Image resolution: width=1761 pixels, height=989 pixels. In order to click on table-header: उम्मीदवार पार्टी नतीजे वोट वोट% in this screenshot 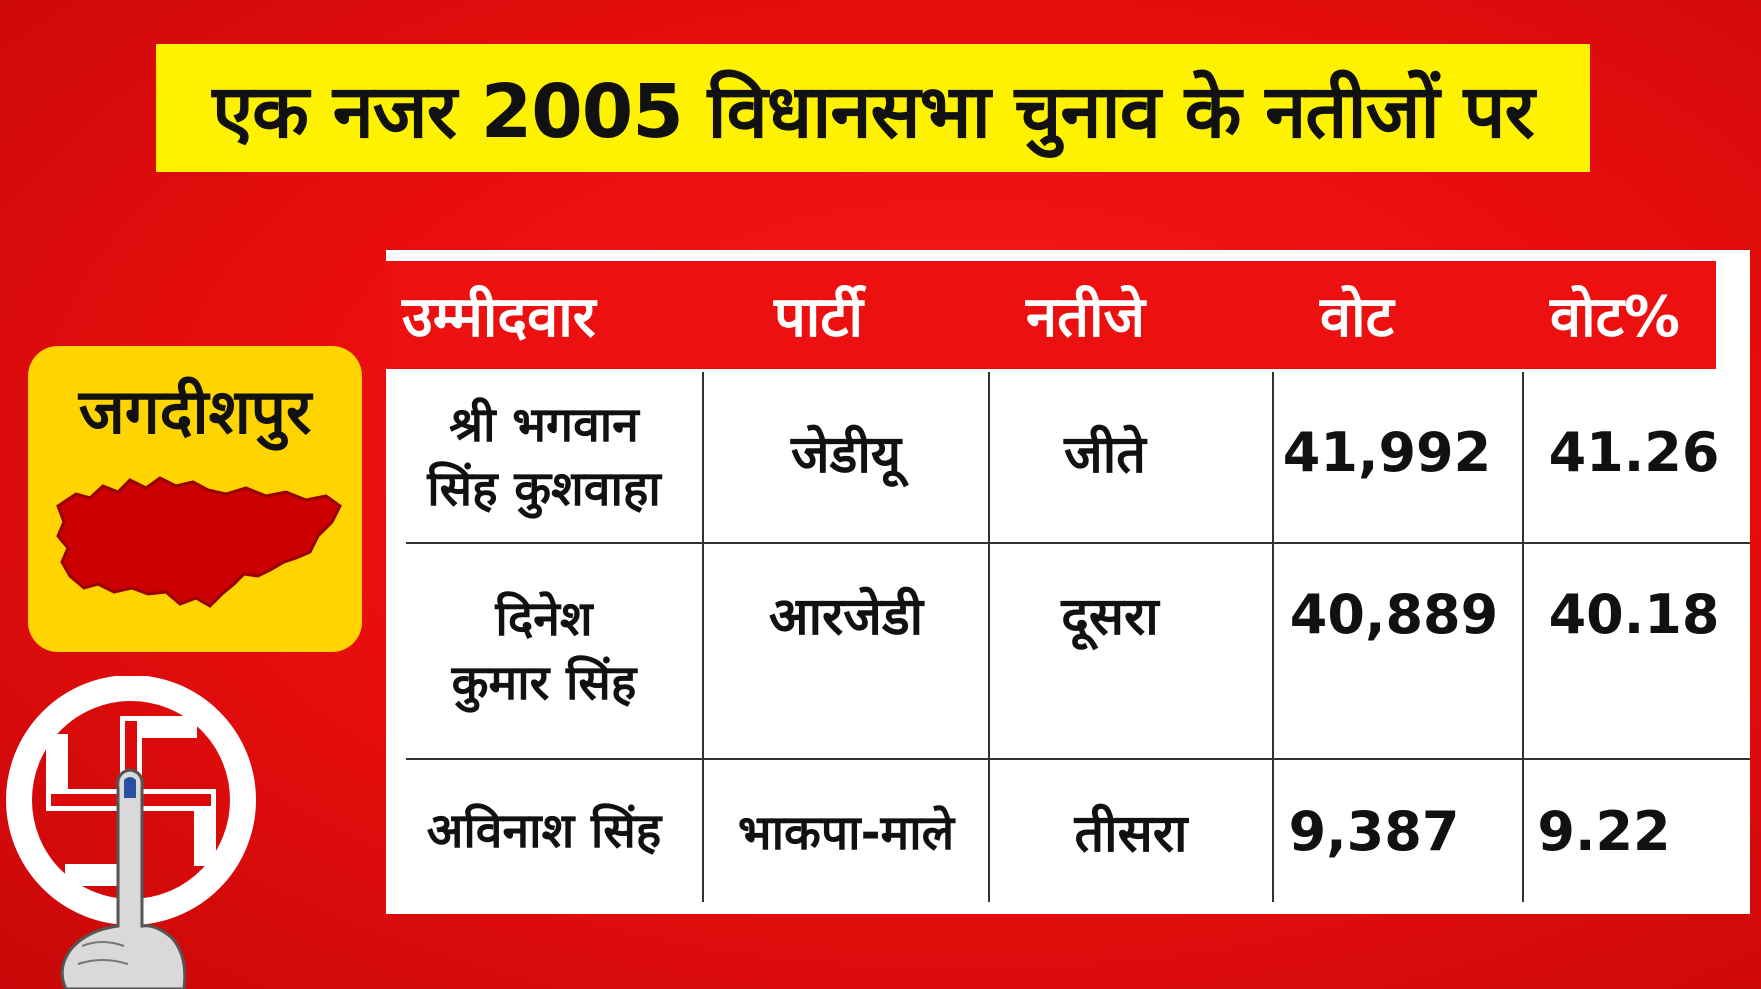, I will do `click(1051, 315)`.